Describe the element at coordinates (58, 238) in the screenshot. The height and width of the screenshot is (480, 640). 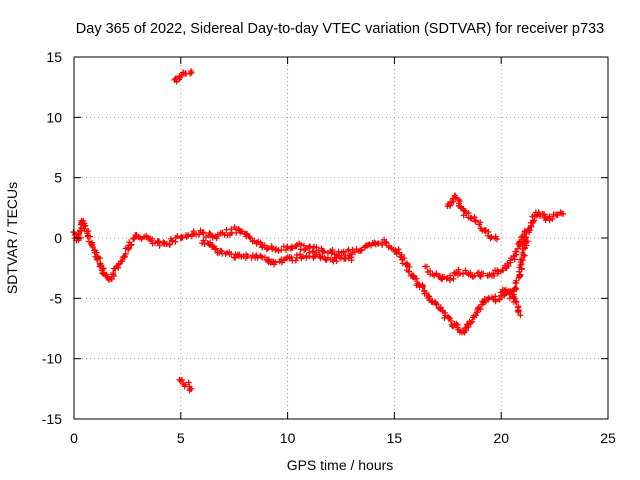
I see `y-tick-label: 0` at that location.